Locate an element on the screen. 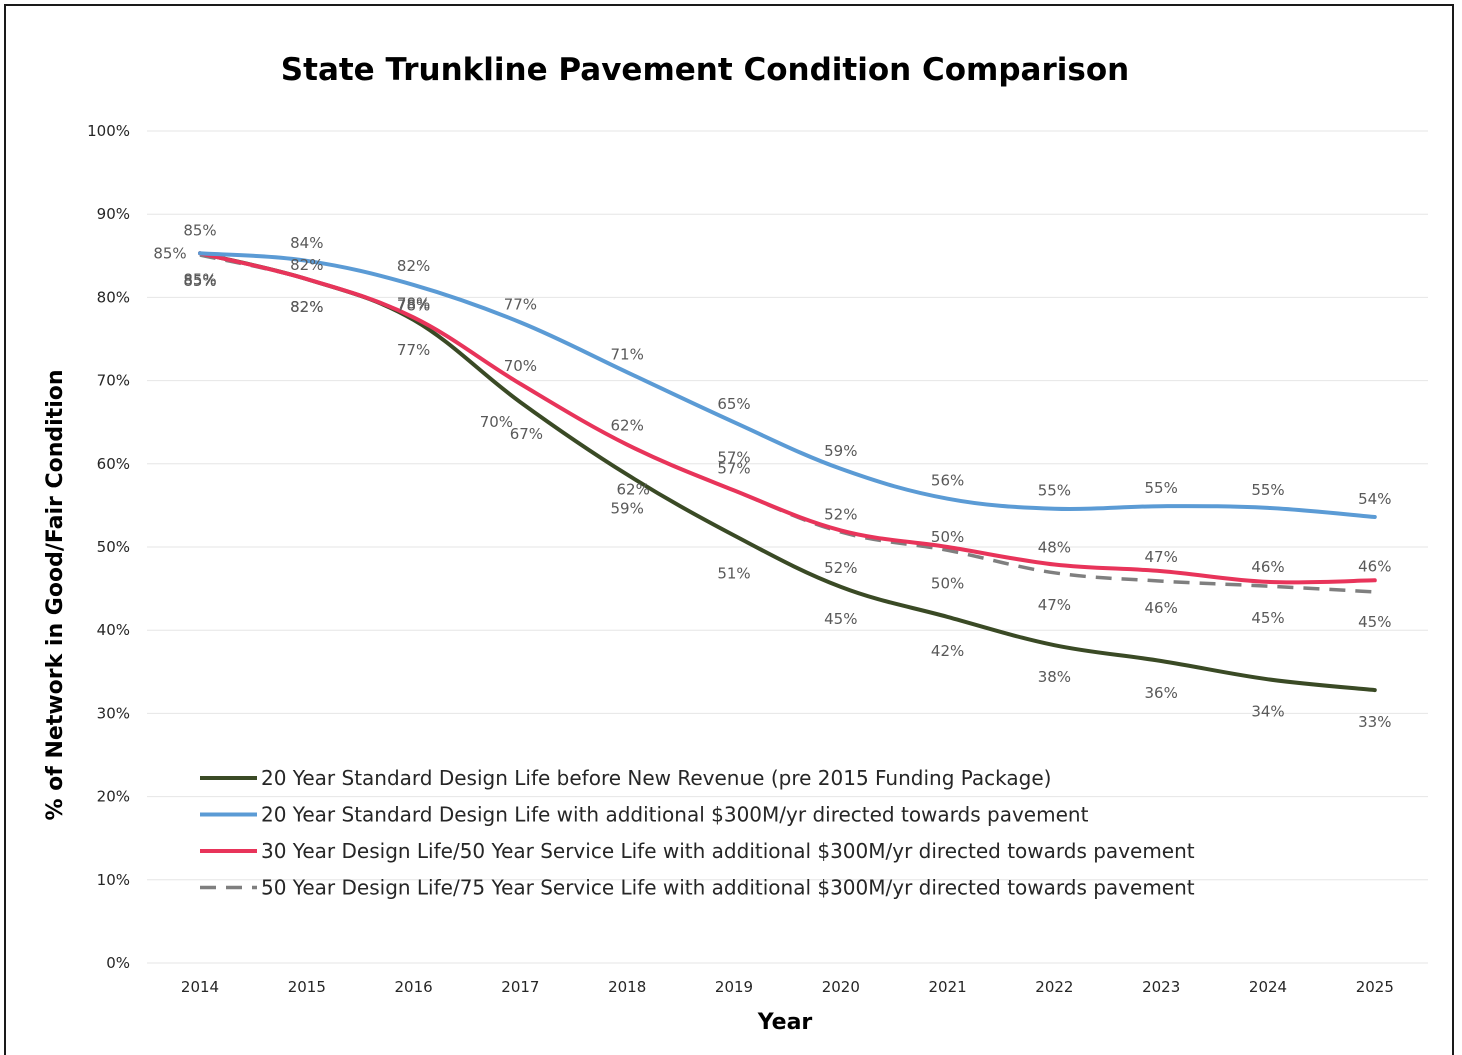 Image resolution: width=1462 pixels, height=1055 pixels. data-label-30yr-50yr: 70% is located at coordinates (520, 366).